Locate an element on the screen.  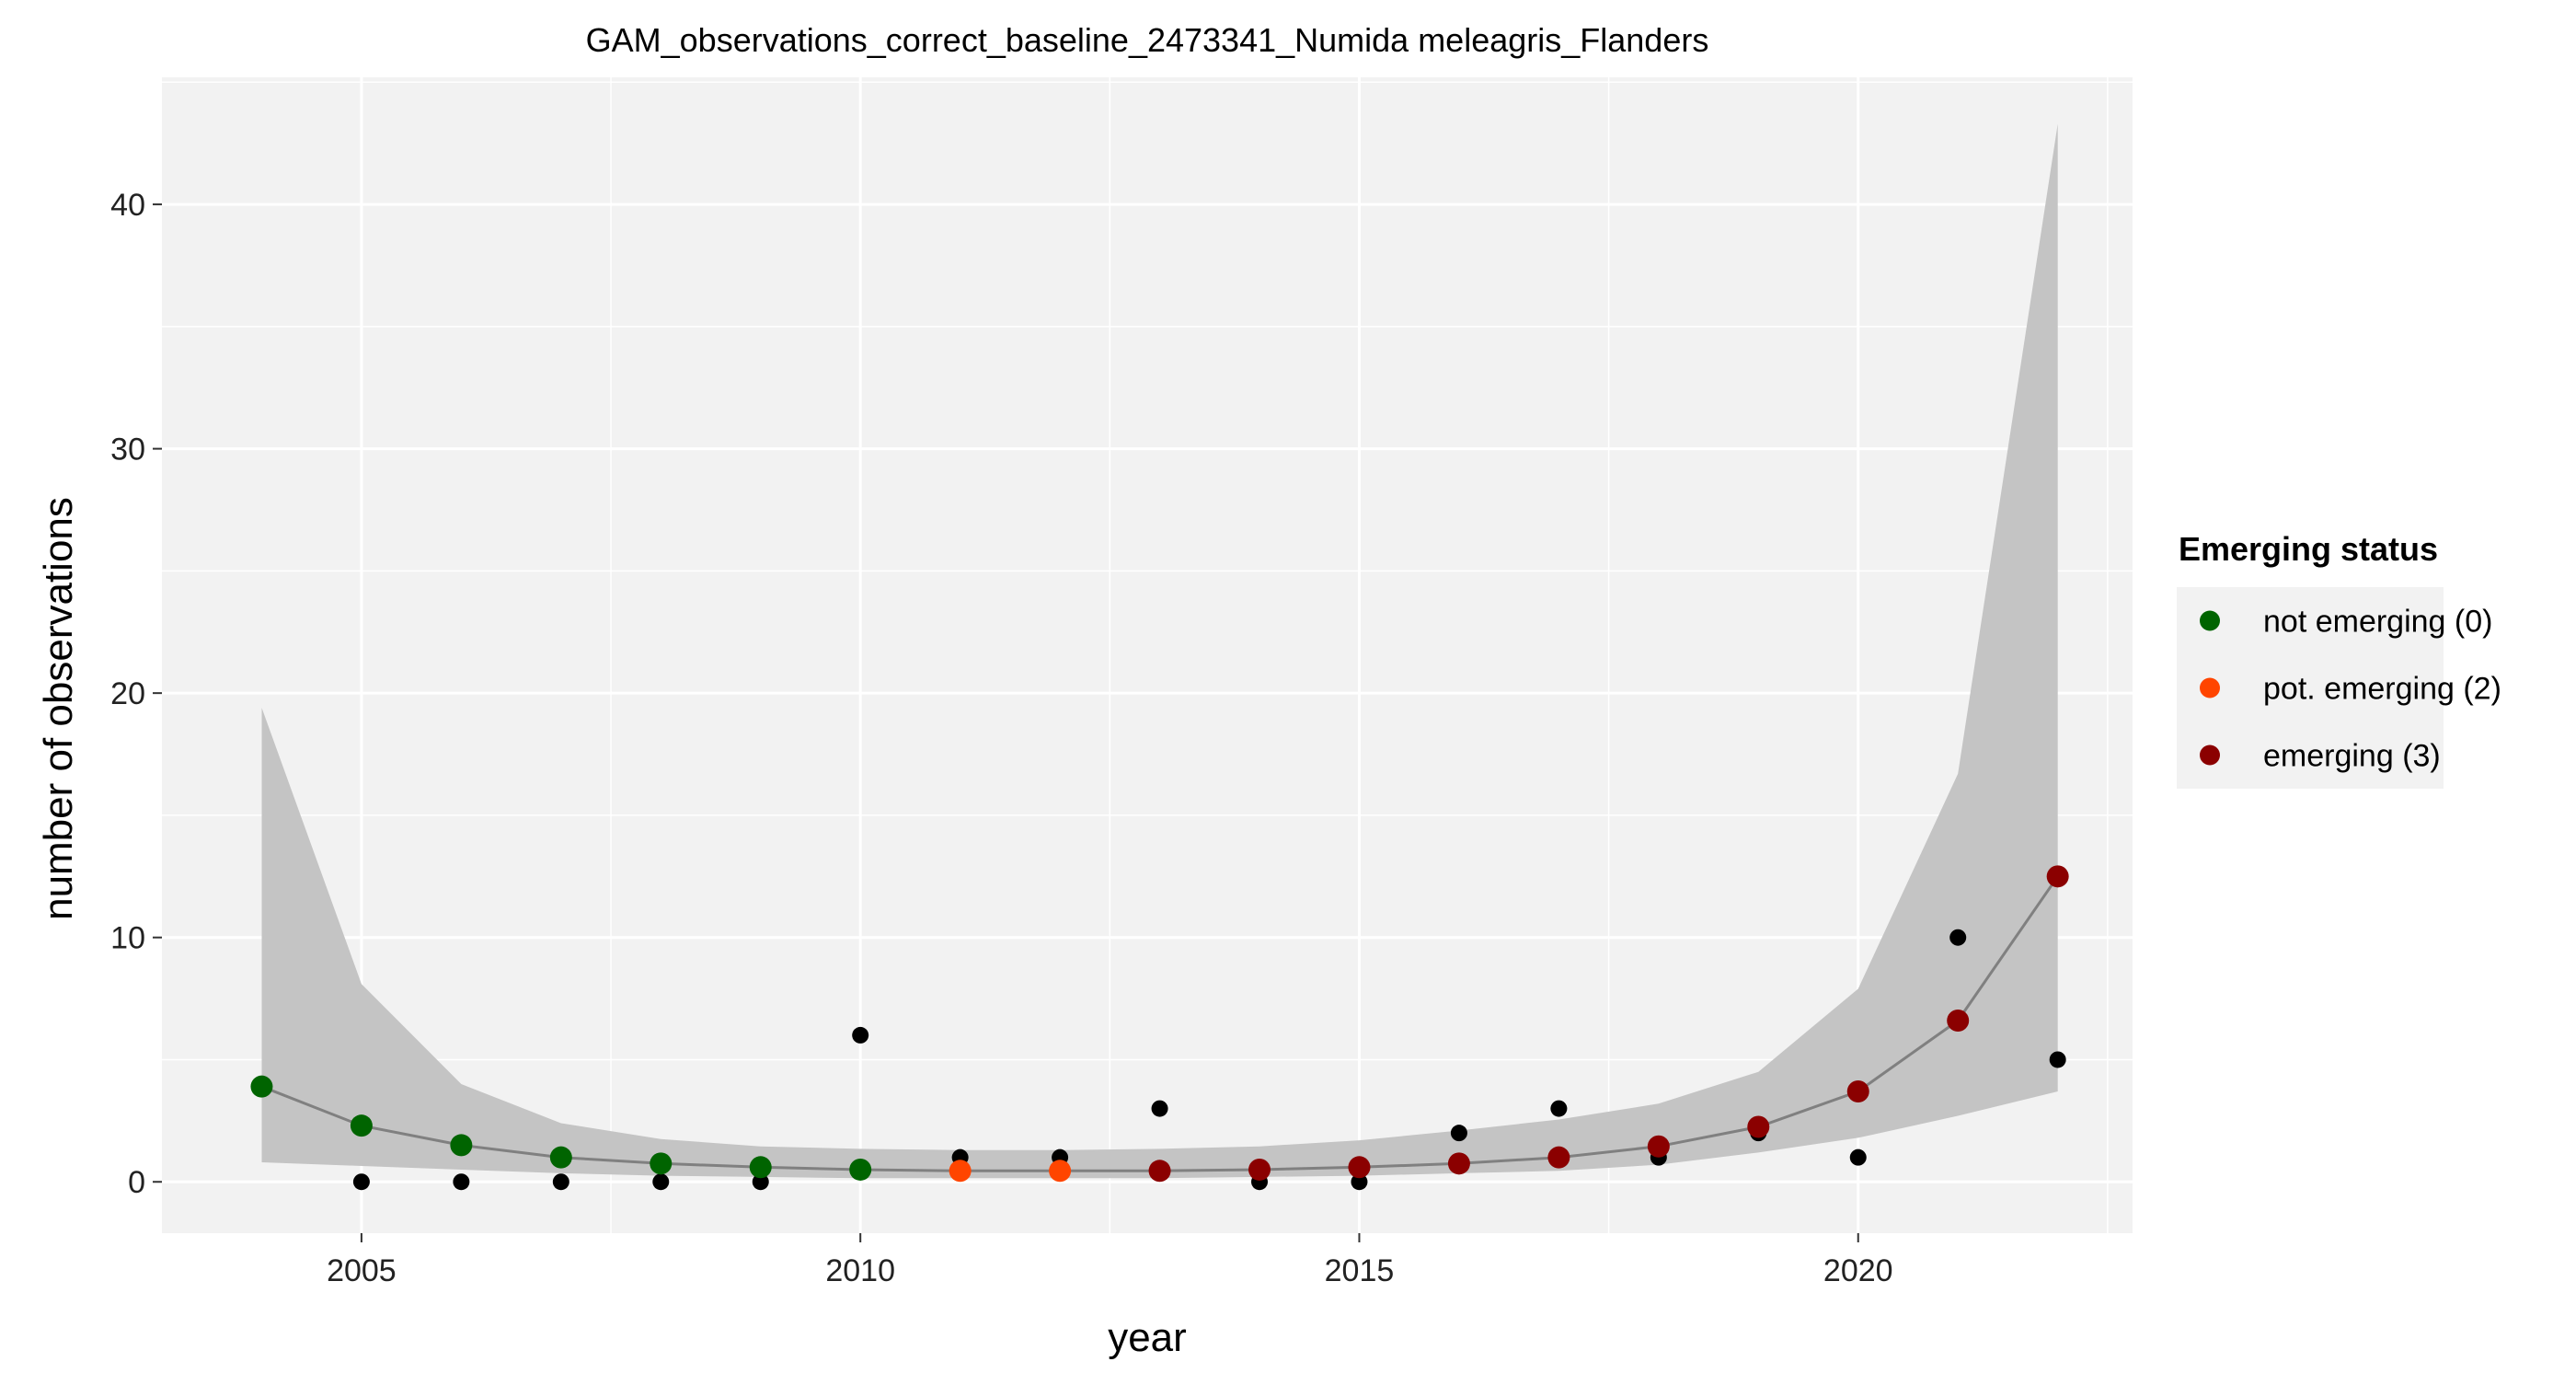
y-tick-label: 0 is located at coordinates (136, 1182).